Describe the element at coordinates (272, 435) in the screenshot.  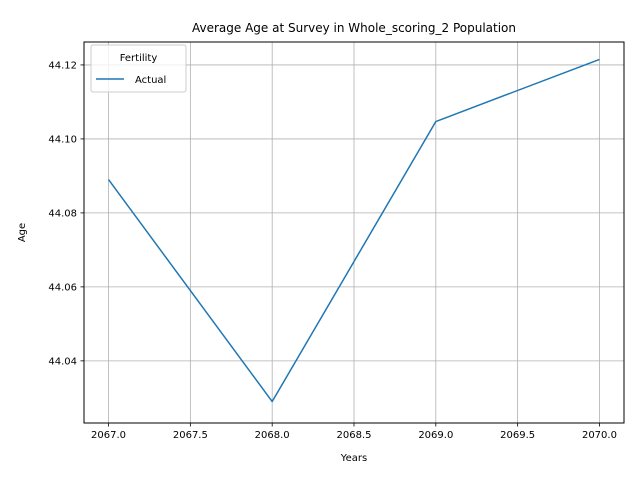
I see `x-tick-label: 2068.0` at that location.